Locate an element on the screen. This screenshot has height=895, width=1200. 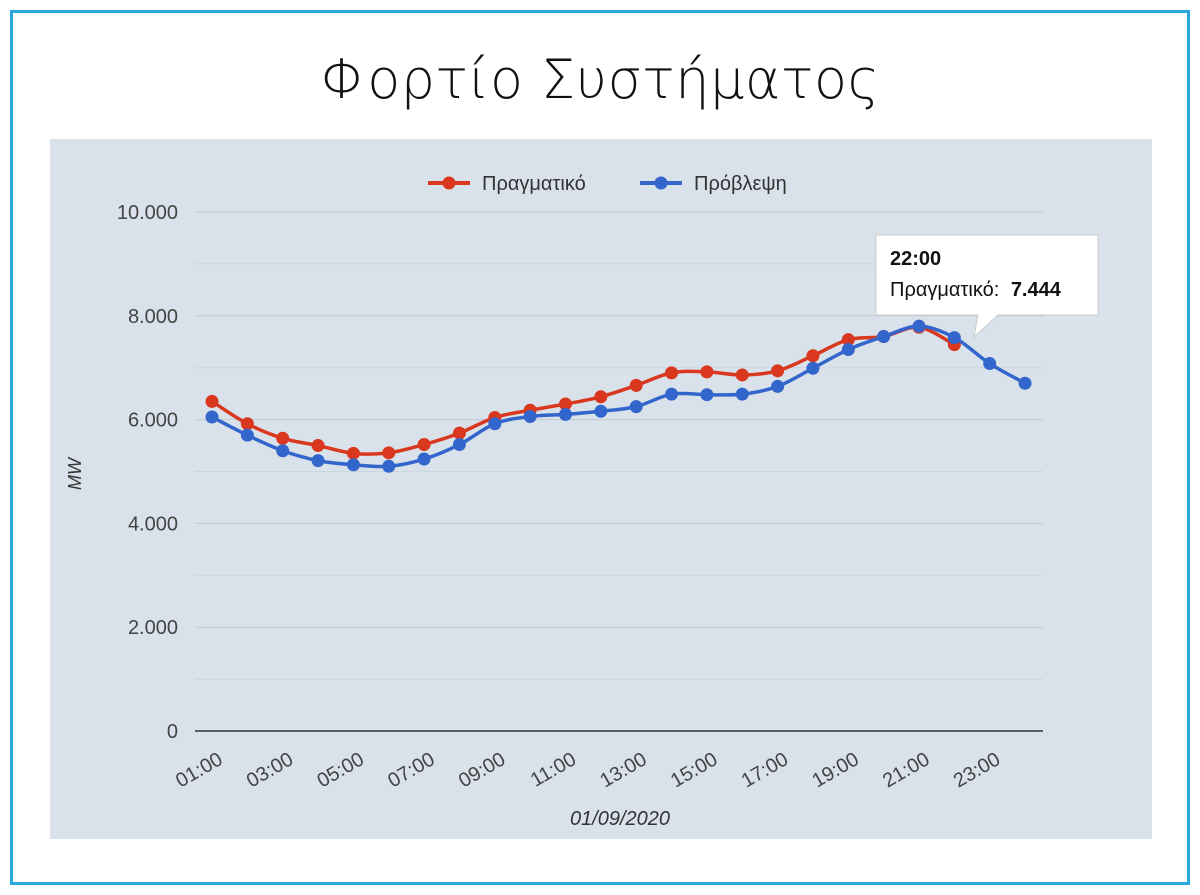
x-tick-label: 05:00 is located at coordinates (341, 770).